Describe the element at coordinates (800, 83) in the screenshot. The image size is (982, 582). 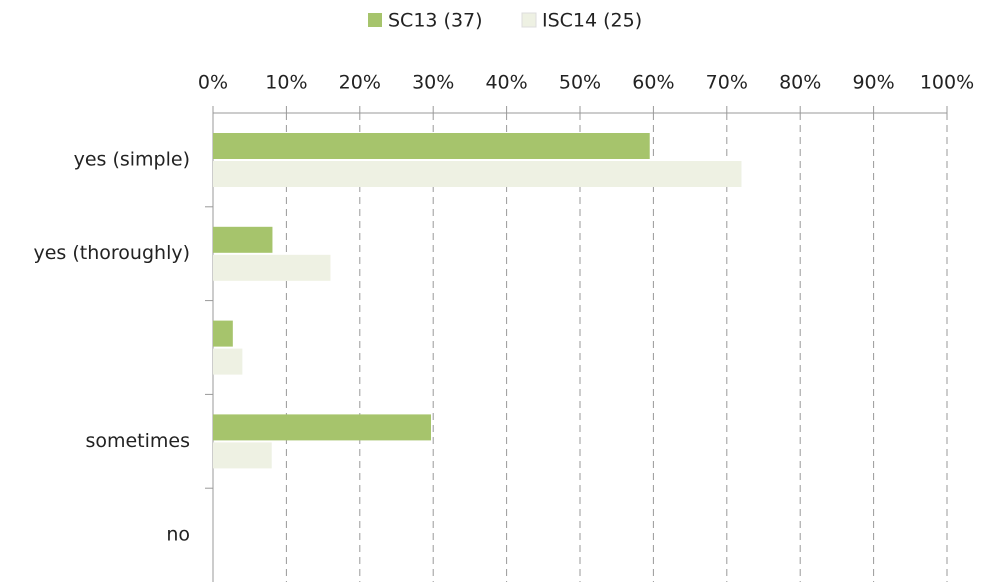
I see `x-tick-label: 80%` at that location.